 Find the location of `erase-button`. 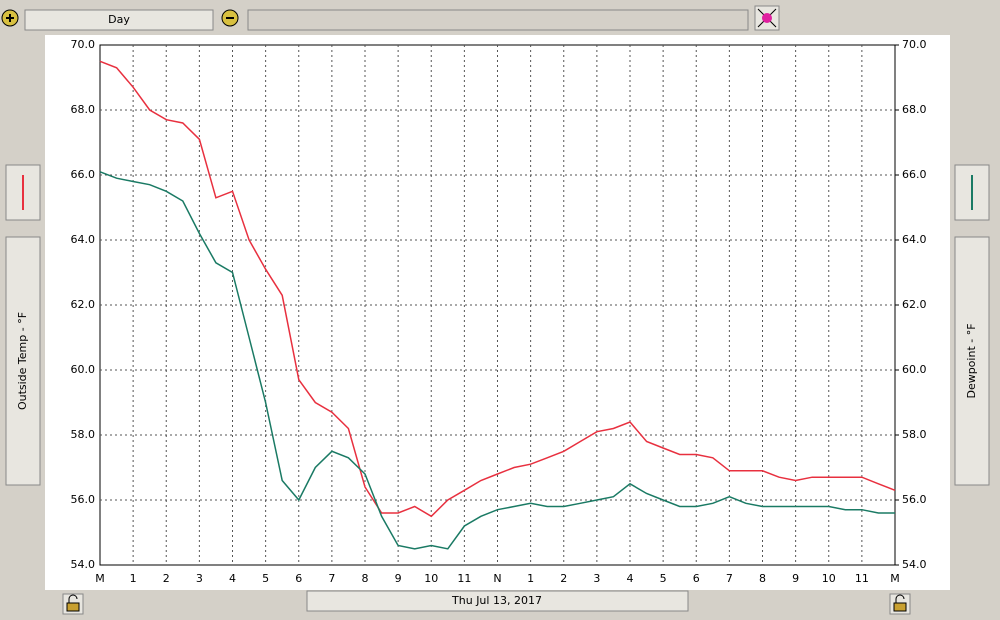

erase-button is located at coordinates (767, 18).